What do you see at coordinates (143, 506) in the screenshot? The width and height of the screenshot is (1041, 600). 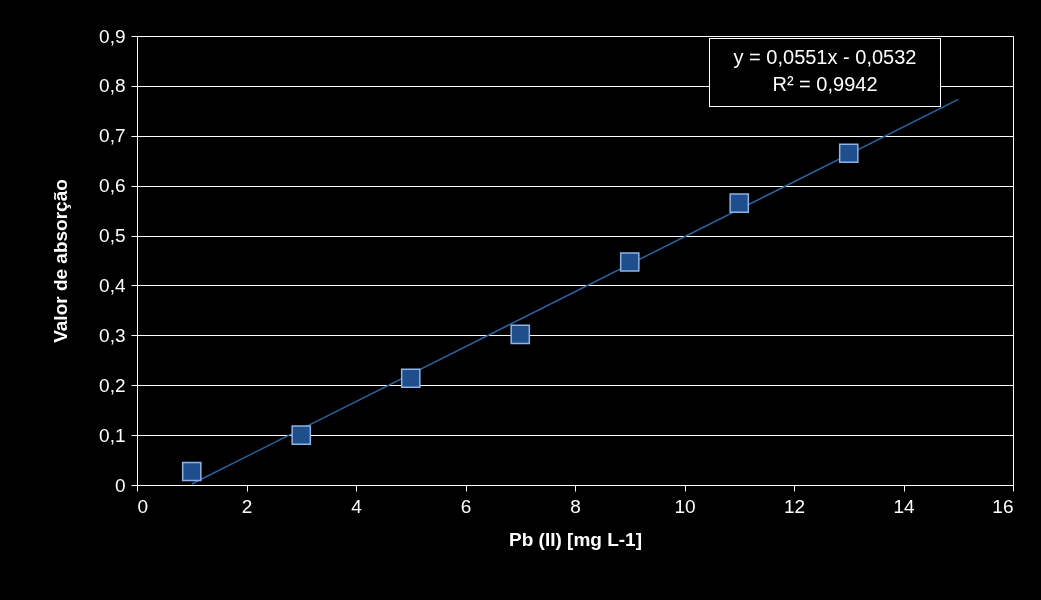 I see `x-tick-label: 0` at bounding box center [143, 506].